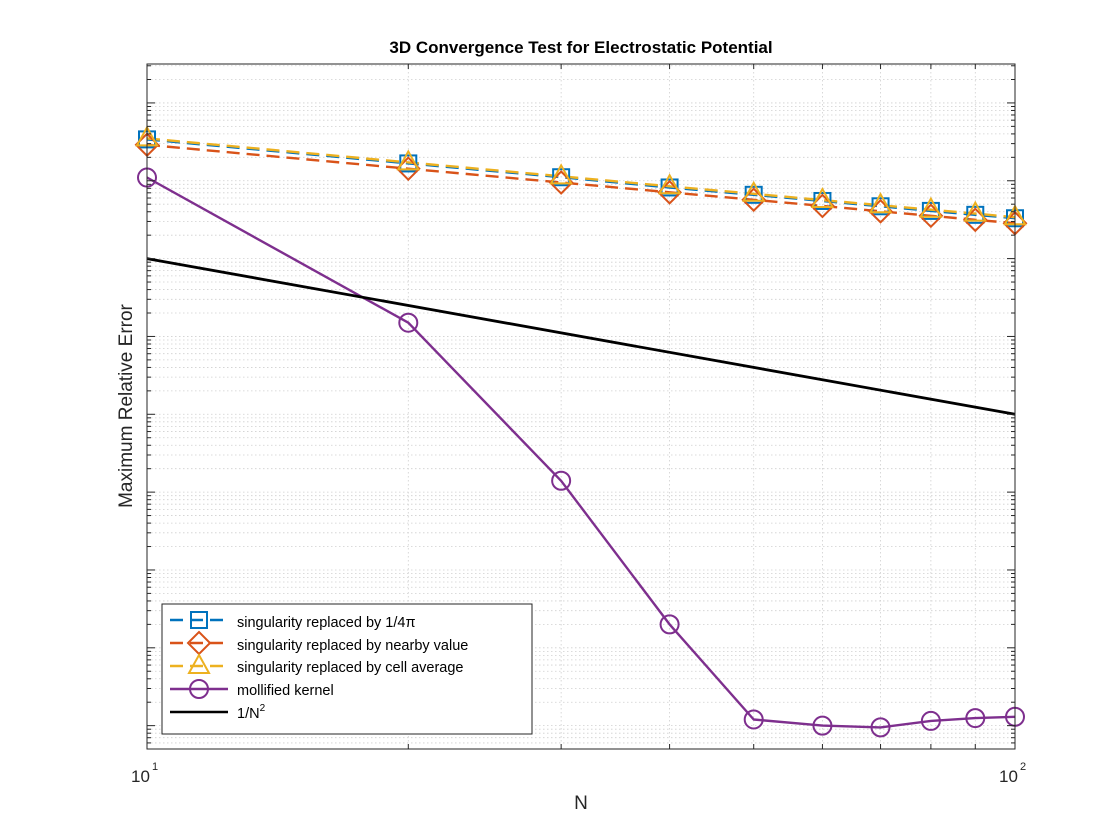 The width and height of the screenshot is (1120, 840). Describe the element at coordinates (581, 803) in the screenshot. I see `x-axis-label: N` at that location.